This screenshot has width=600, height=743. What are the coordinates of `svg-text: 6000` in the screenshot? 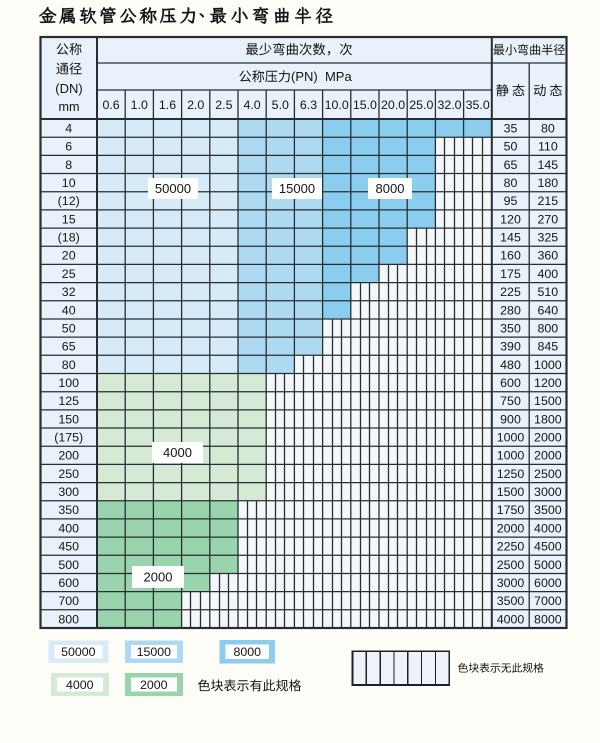 It's located at (548, 583).